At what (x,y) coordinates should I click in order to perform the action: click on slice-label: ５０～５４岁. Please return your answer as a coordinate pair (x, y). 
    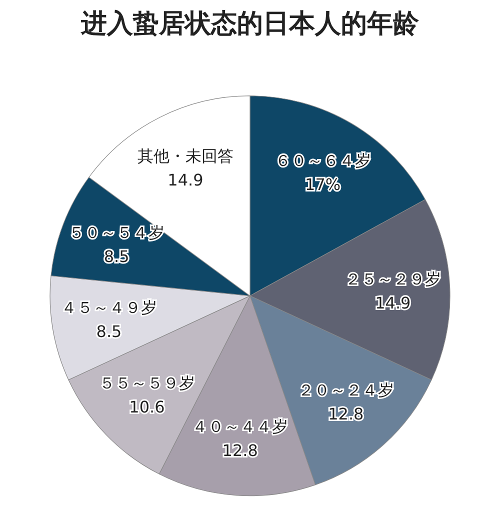
    Looking at the image, I should click on (116, 232).